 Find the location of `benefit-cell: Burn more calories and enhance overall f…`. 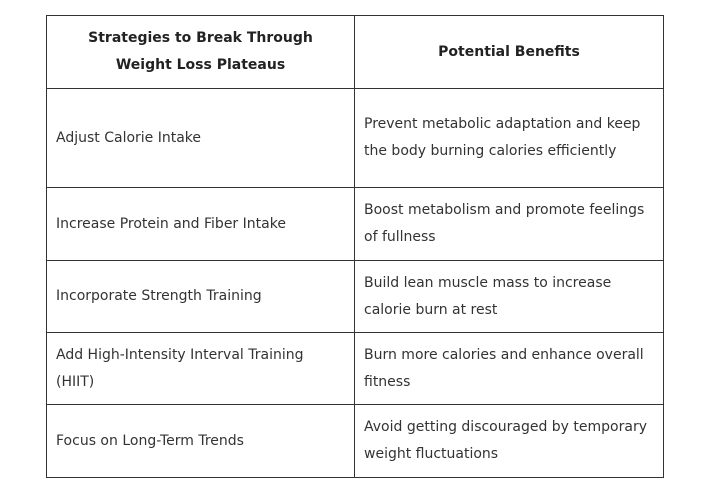

benefit-cell: Burn more calories and enhance overall f… is located at coordinates (509, 368).